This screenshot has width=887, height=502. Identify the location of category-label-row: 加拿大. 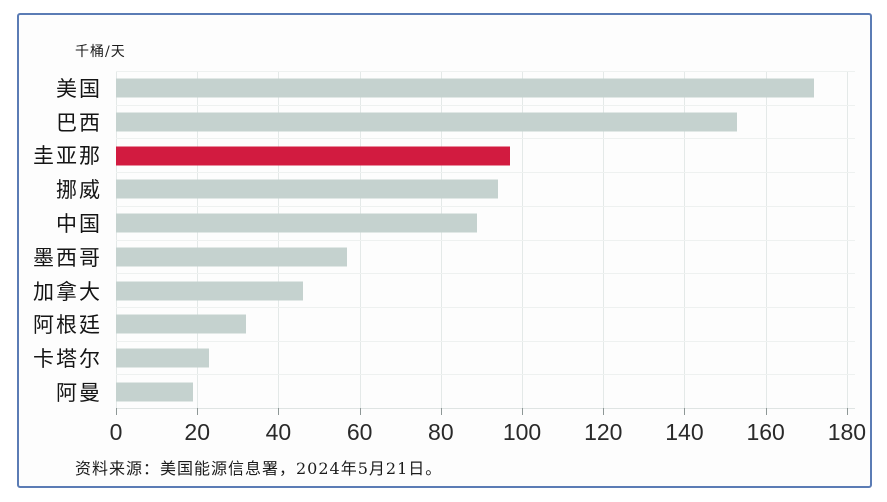
(65, 291).